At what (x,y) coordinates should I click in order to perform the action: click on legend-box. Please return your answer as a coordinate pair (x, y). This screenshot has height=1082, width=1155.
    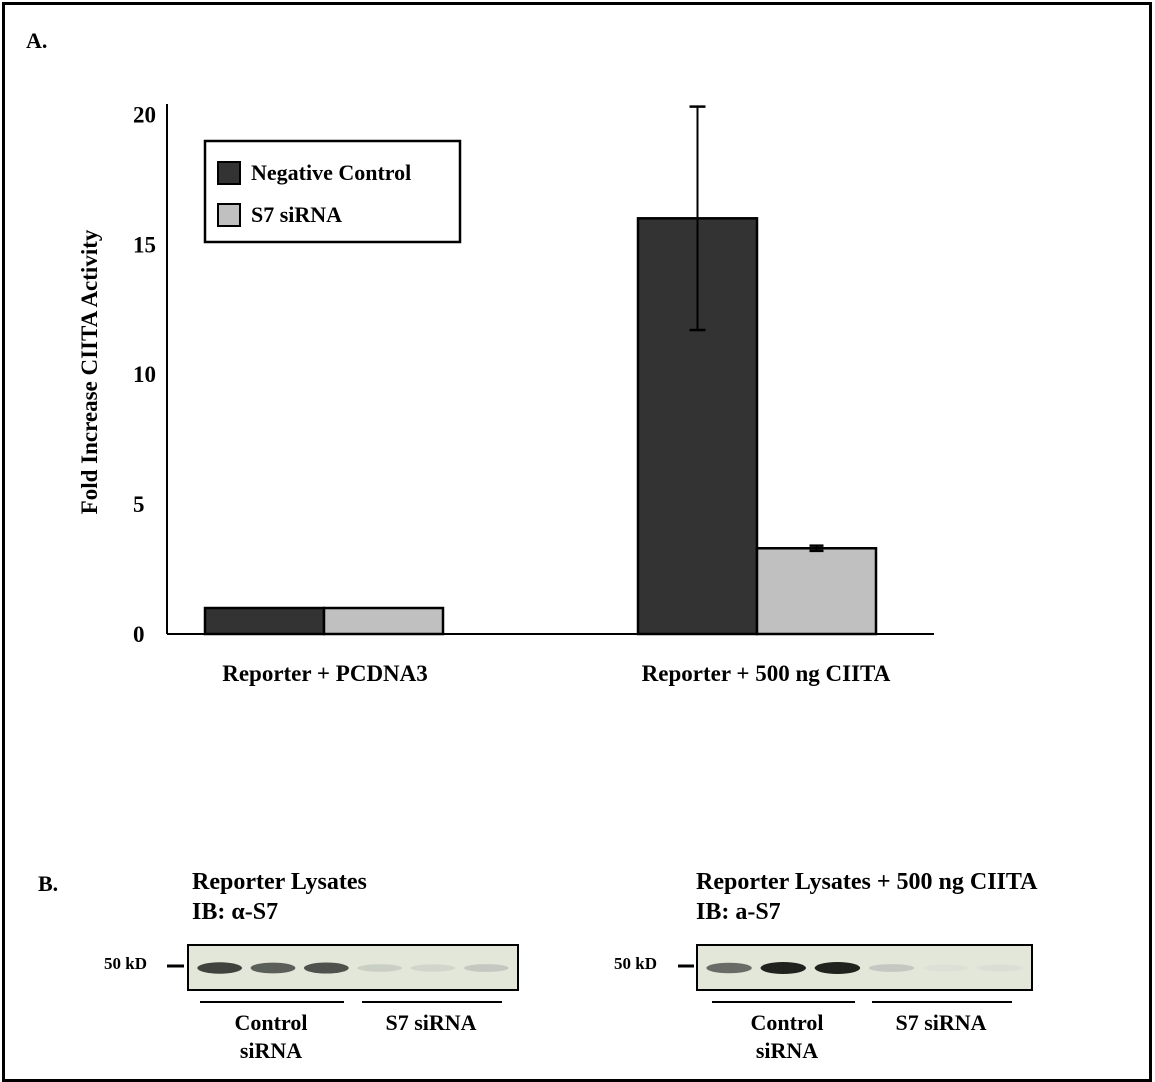
    Looking at the image, I should click on (332, 191).